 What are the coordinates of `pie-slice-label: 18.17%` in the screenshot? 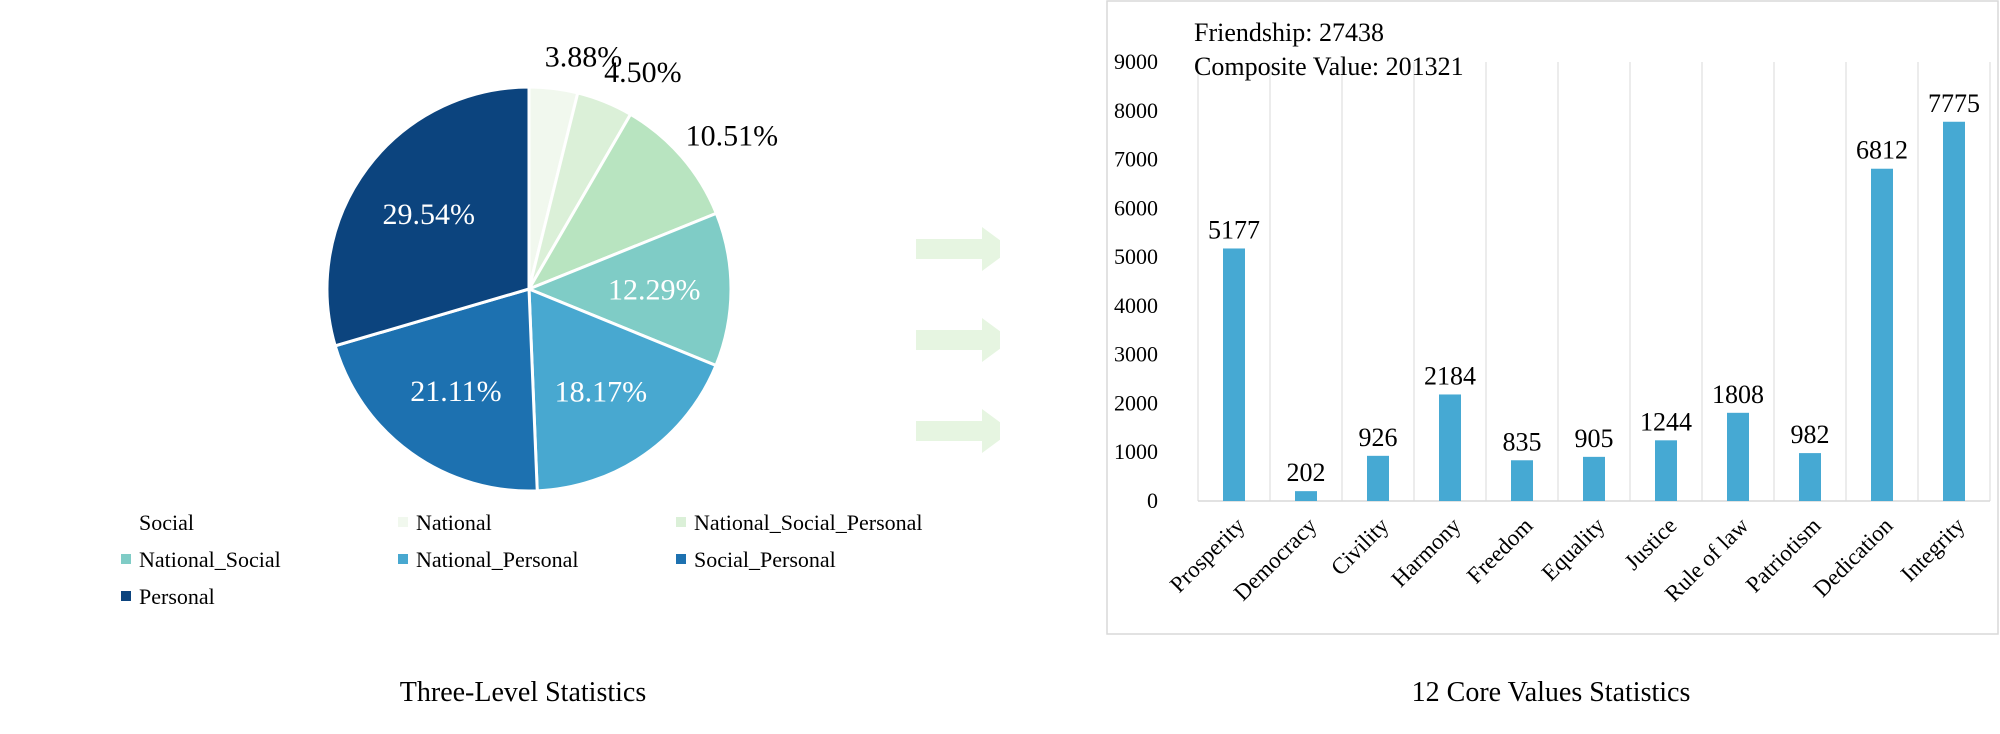 It's located at (601, 392).